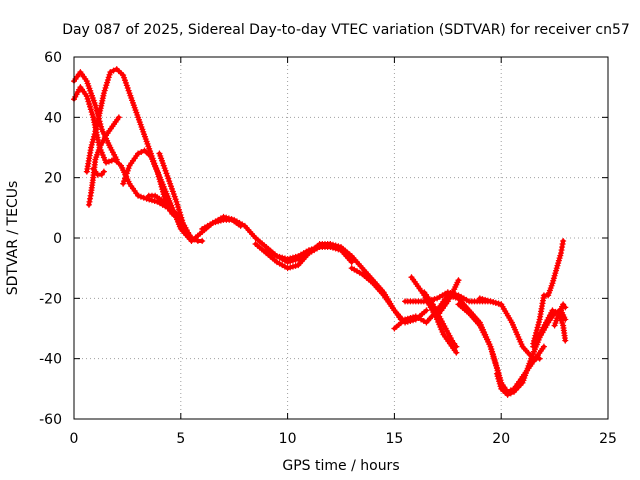 This screenshot has height=480, width=640. I want to click on y-tick-label: 40, so click(53, 118).